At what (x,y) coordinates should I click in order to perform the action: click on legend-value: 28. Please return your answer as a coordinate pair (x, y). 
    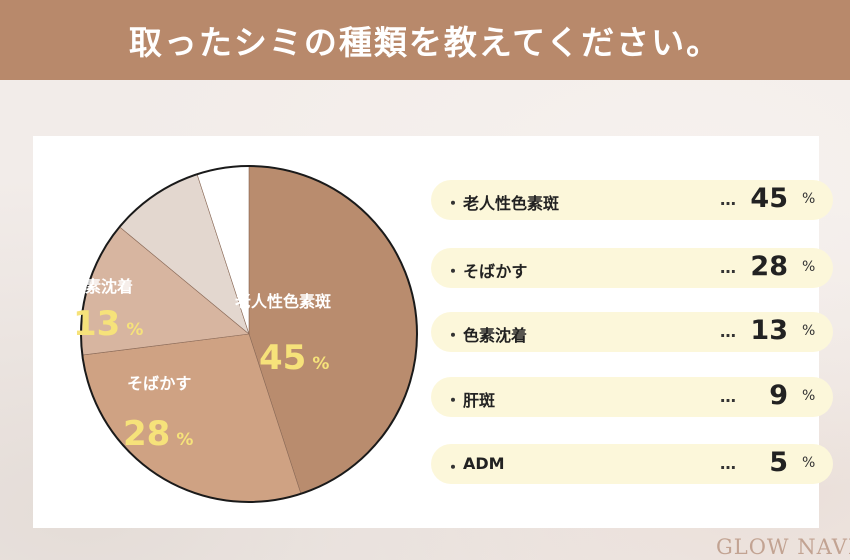
    Looking at the image, I should click on (769, 266).